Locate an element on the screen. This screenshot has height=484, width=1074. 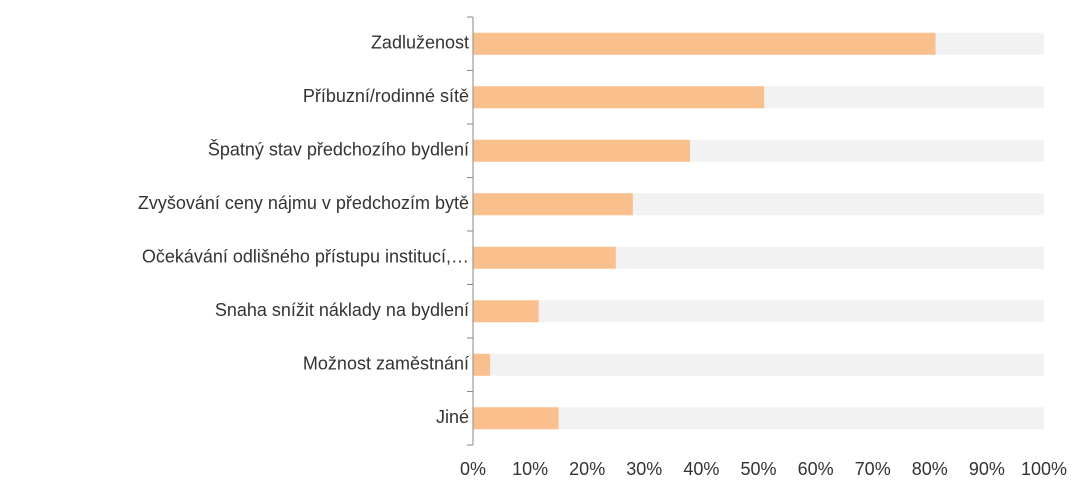
x-tick-label: 20% is located at coordinates (587, 469).